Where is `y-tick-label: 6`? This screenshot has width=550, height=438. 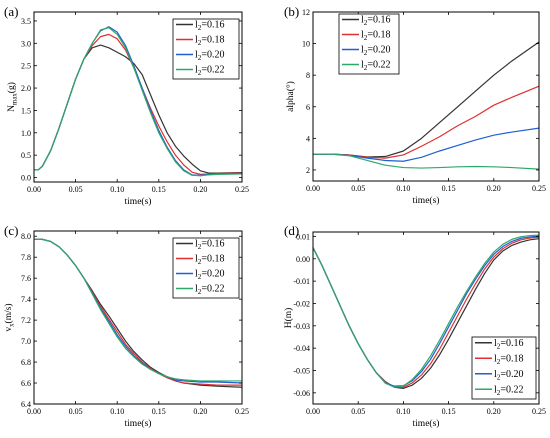
y-tick-label: 6 is located at coordinates (308, 107).